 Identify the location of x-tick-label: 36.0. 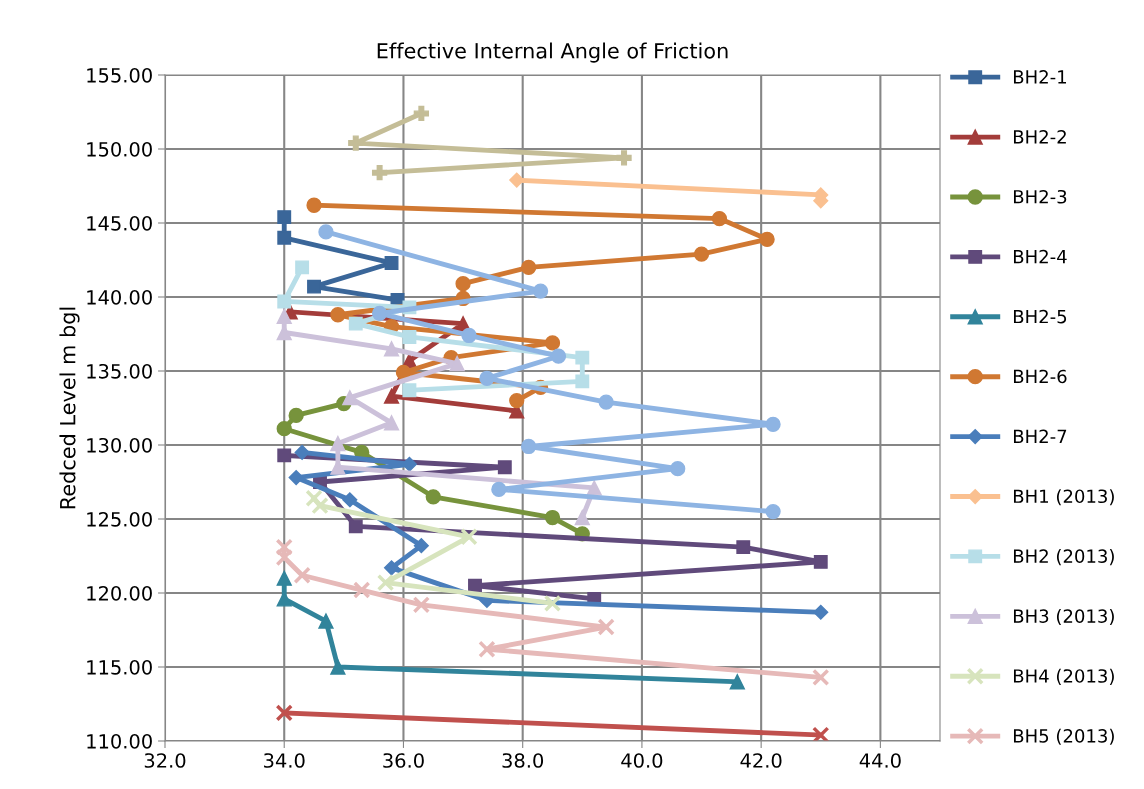
(403, 760).